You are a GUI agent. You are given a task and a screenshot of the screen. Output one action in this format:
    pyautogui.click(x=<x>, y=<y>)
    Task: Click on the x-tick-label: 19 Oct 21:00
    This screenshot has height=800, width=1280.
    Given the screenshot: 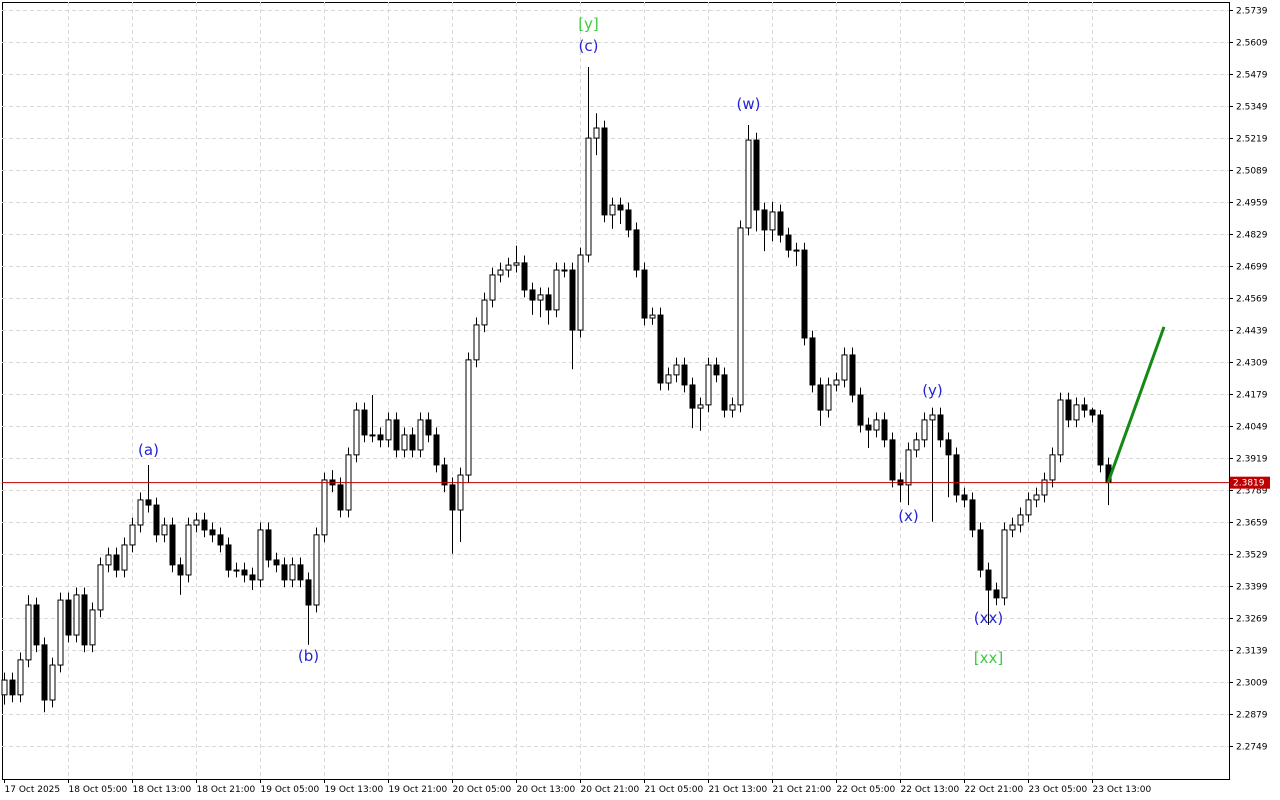 What is the action you would take?
    pyautogui.click(x=418, y=790)
    